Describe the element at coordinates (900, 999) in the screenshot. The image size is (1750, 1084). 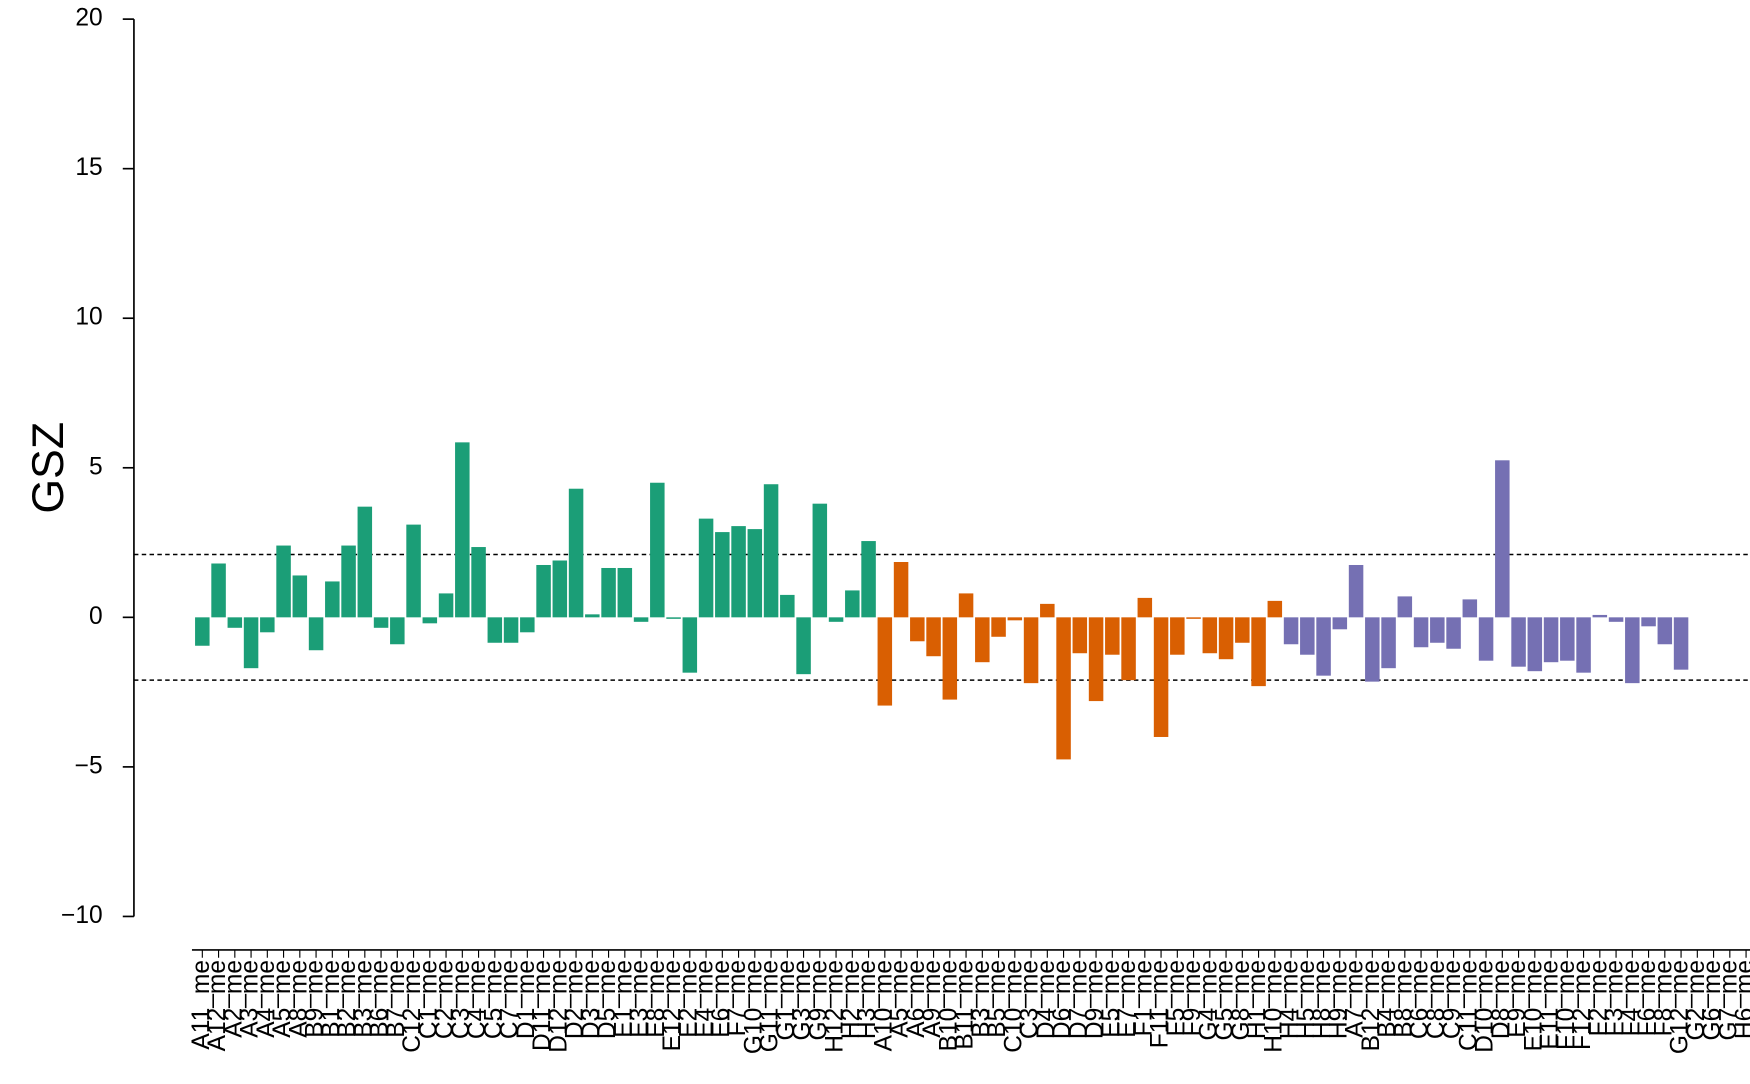
I see `x-tick-label: A5_me` at that location.